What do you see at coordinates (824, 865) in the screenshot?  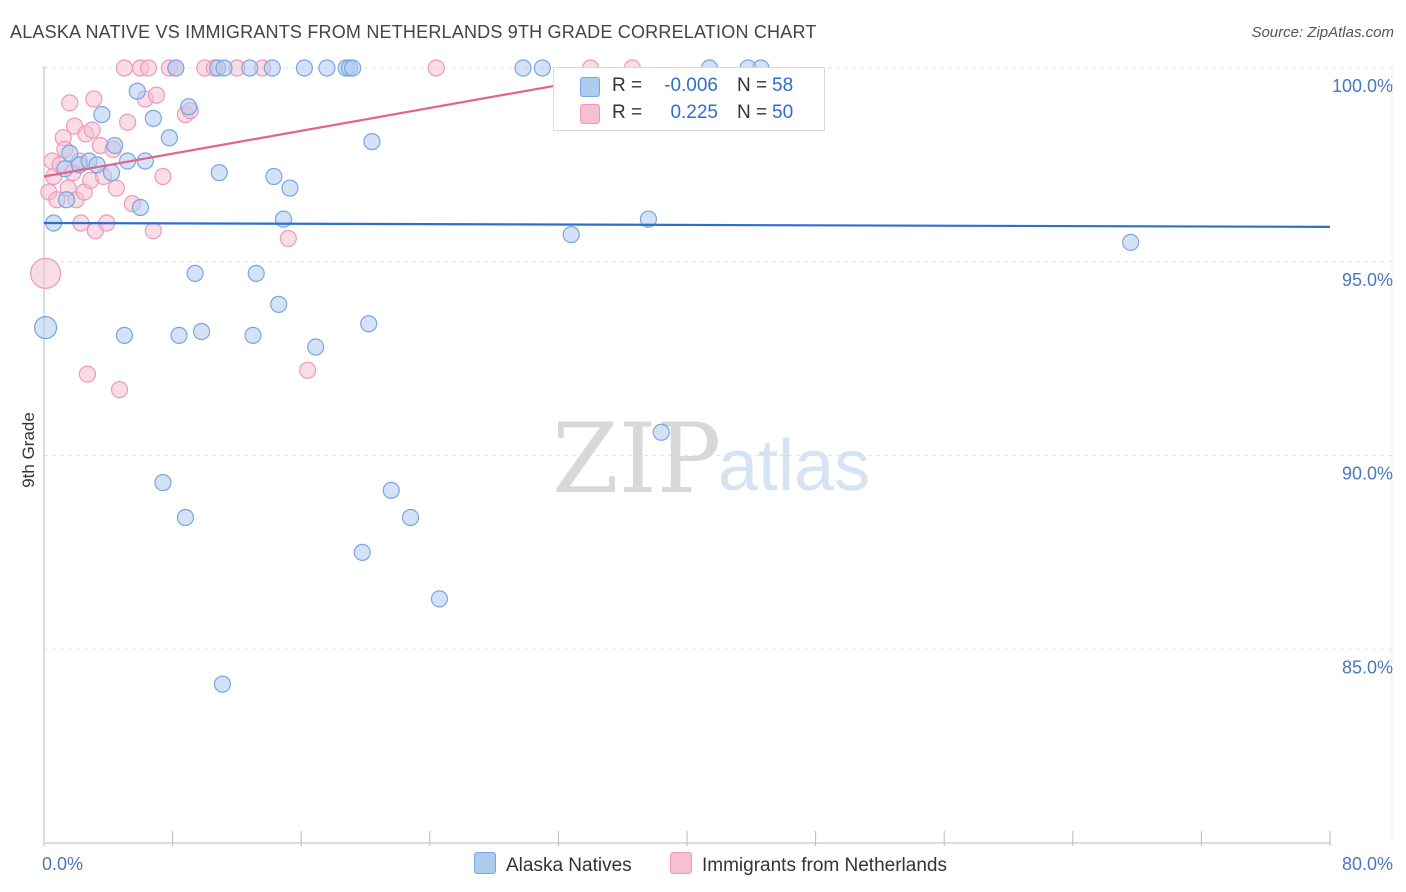 I see `legend-label: Immigrants from Netherlands` at bounding box center [824, 865].